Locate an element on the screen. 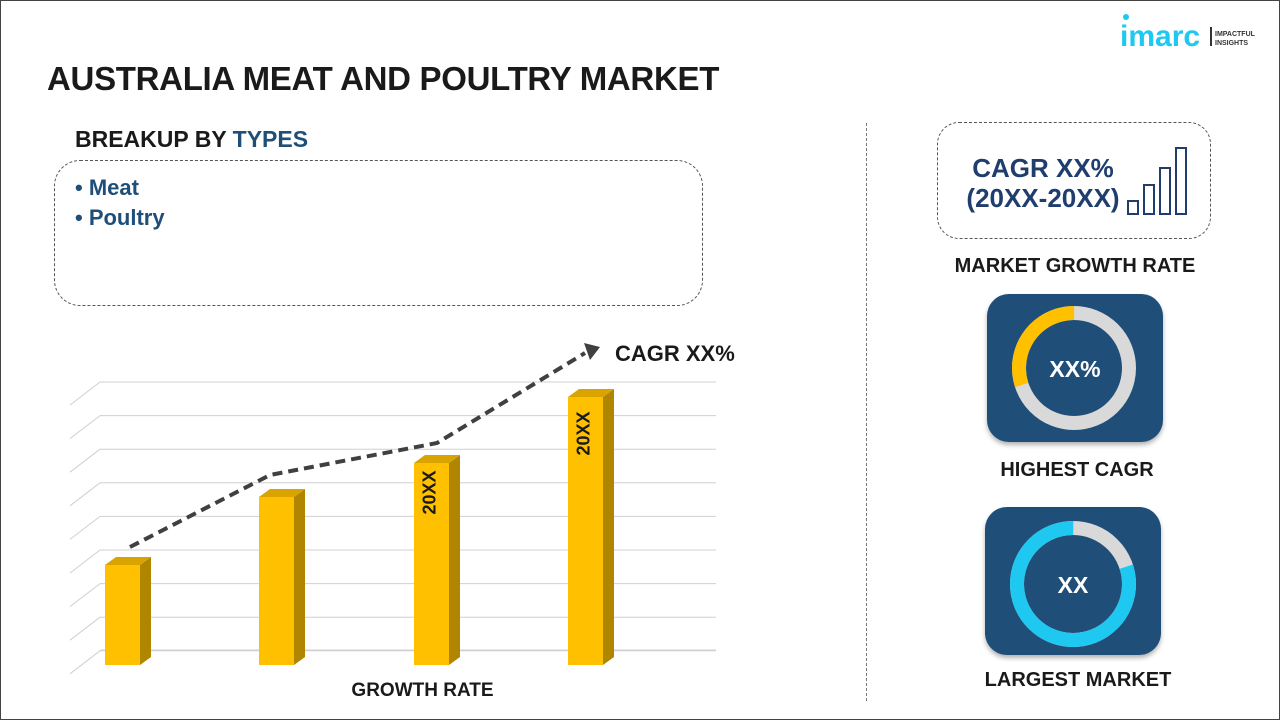 This screenshot has height=720, width=1280. types-list: • Meat • Poultry is located at coordinates (378, 233).